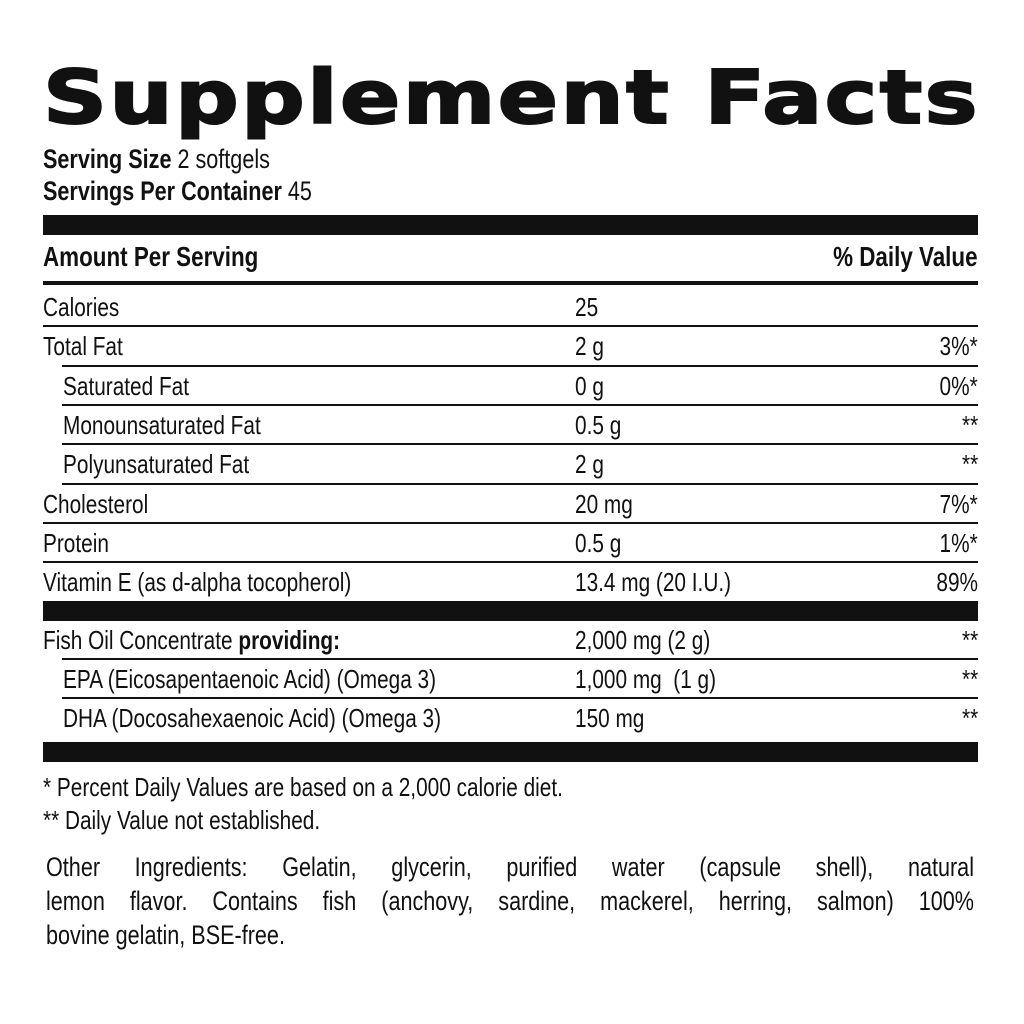 The width and height of the screenshot is (1024, 1024). I want to click on servings-label: Servings Per Container, so click(162, 191).